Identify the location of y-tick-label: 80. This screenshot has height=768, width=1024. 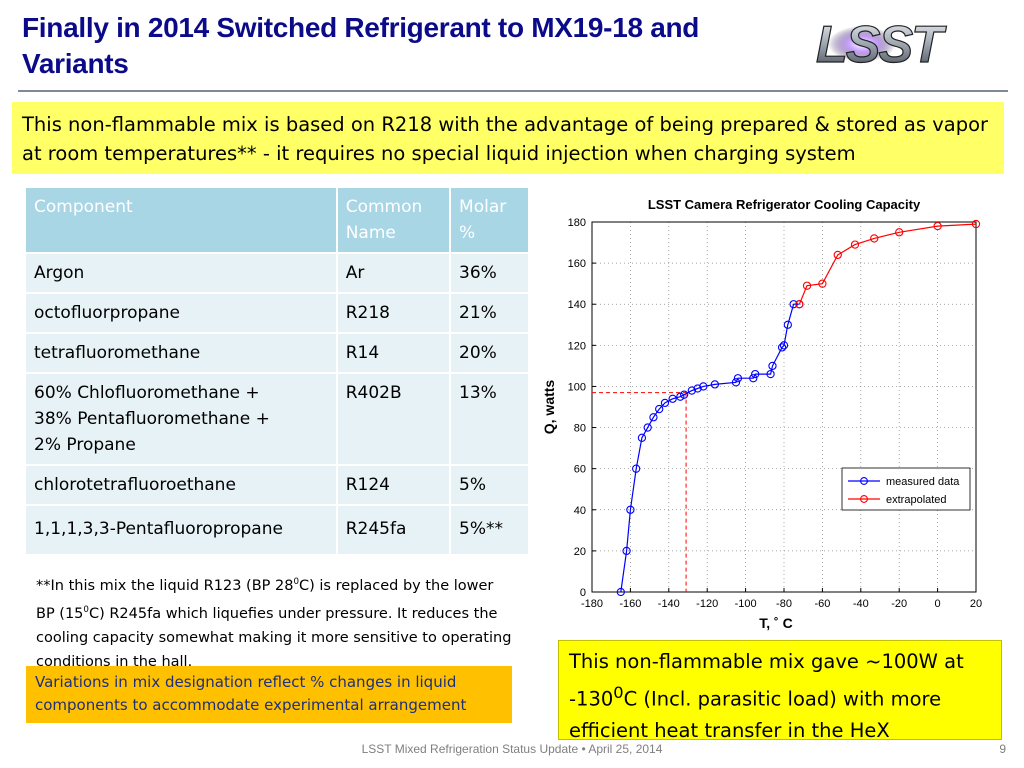
(580, 429).